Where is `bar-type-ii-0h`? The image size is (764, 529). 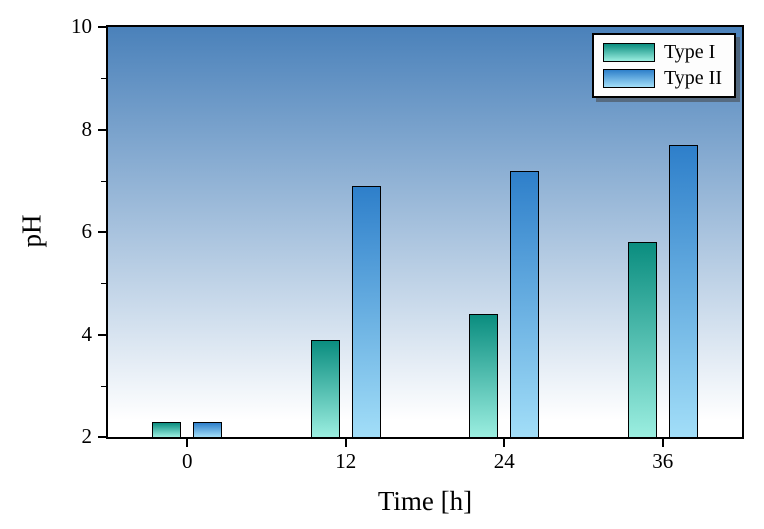
bar-type-ii-0h is located at coordinates (208, 429).